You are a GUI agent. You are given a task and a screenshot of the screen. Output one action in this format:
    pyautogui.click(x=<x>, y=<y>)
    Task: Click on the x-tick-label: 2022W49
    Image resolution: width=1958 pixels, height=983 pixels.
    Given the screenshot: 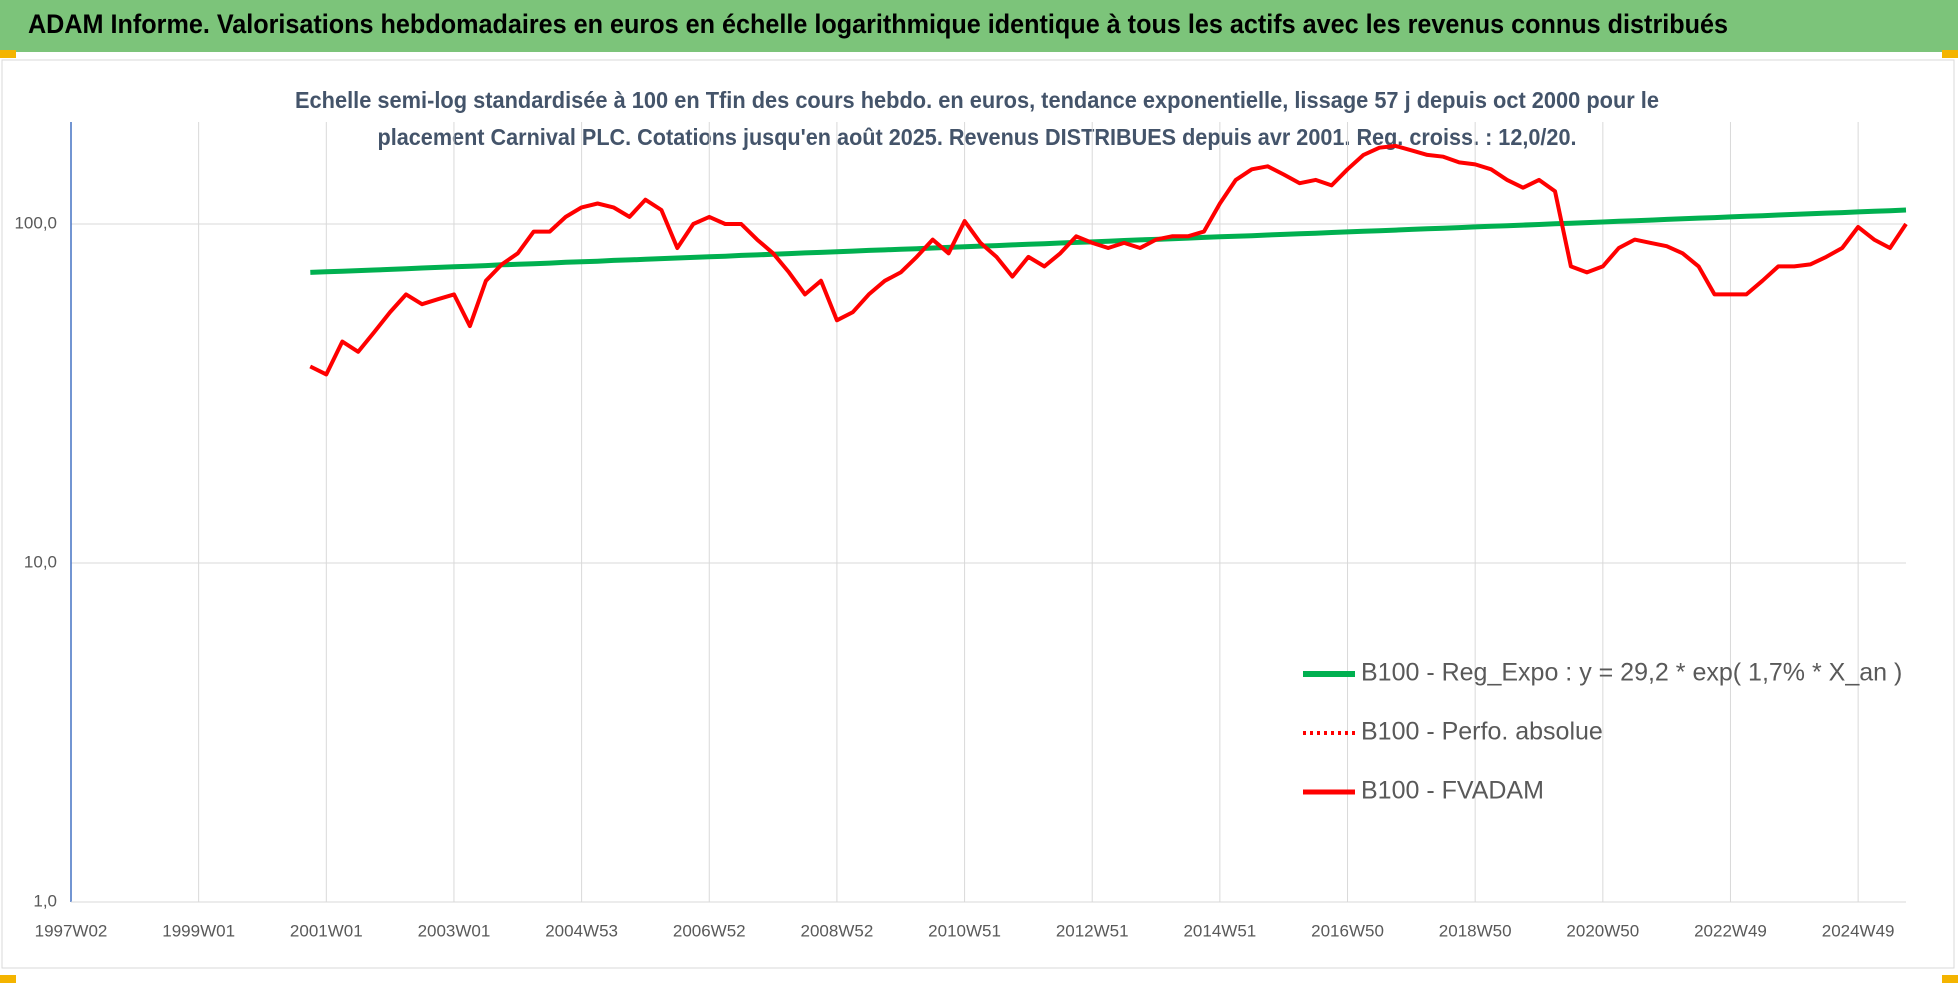 What is the action you would take?
    pyautogui.click(x=1730, y=930)
    